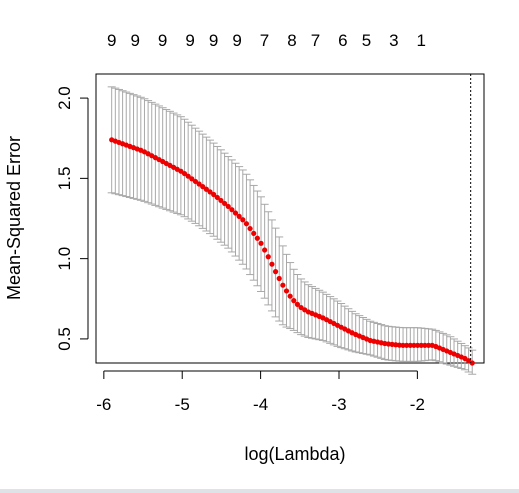 Image resolution: width=519 pixels, height=493 pixels. What do you see at coordinates (260, 392) in the screenshot?
I see `x-axis: -6 -5 -4 -3 -2` at bounding box center [260, 392].